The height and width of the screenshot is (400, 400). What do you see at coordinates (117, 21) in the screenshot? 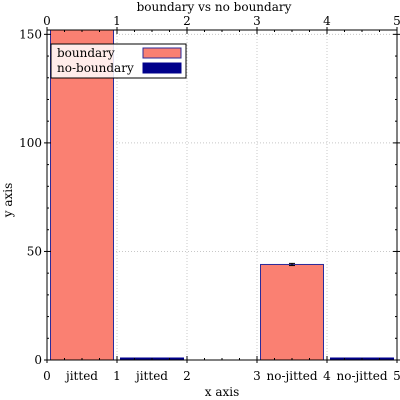
I see `x-tick-label-top: 1` at bounding box center [117, 21].